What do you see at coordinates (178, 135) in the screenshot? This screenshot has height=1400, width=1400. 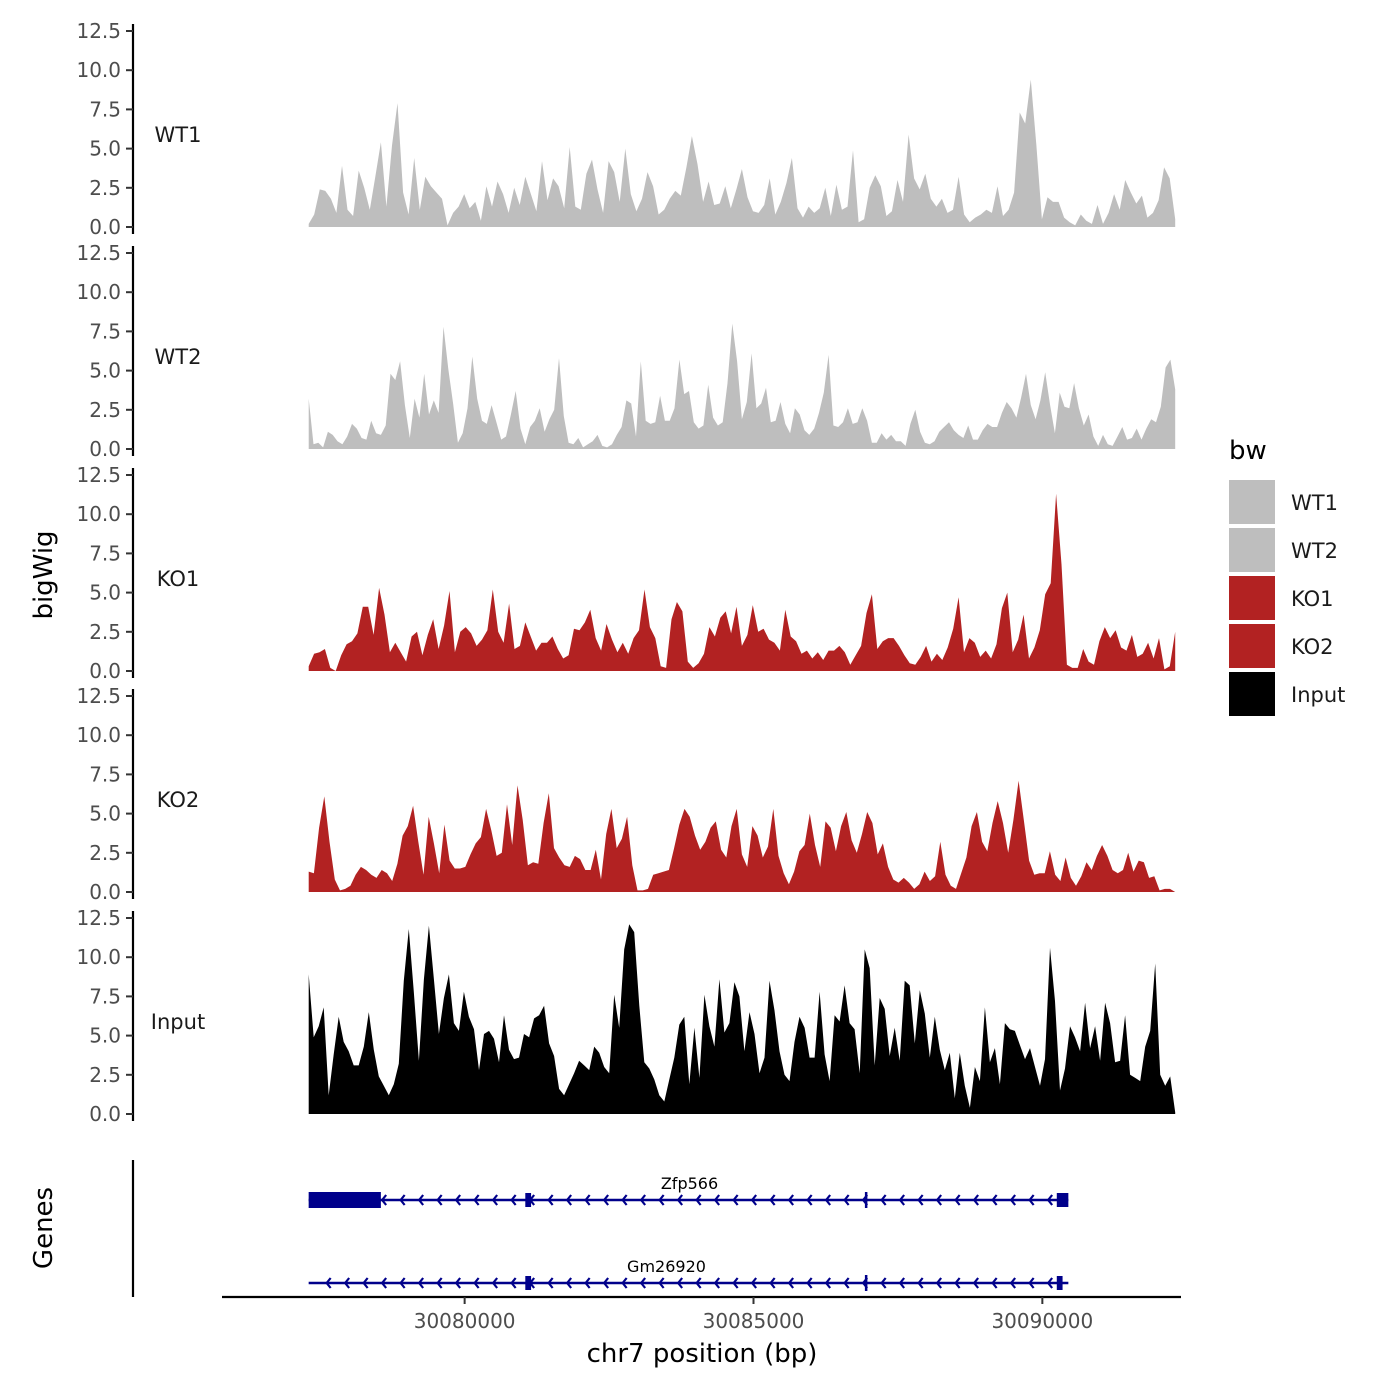 I see `track-label: WT1` at bounding box center [178, 135].